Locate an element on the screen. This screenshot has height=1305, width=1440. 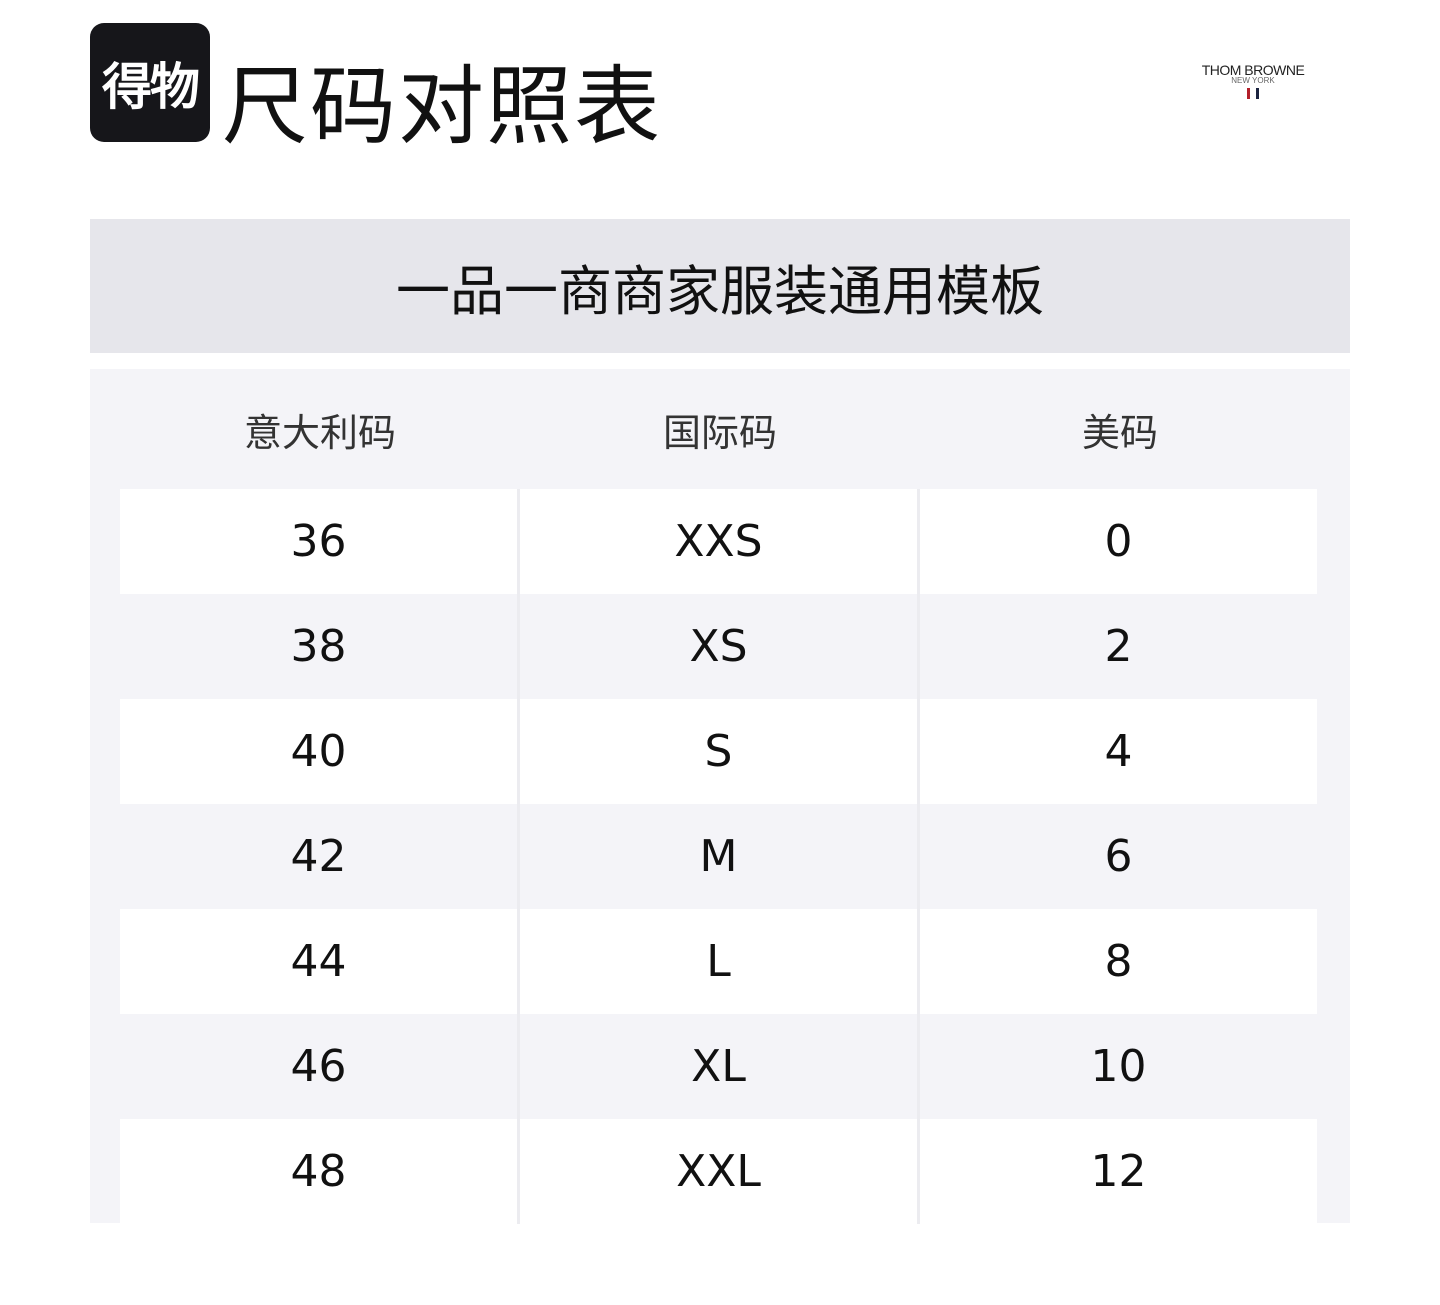
table-cell: L is located at coordinates (720, 961).